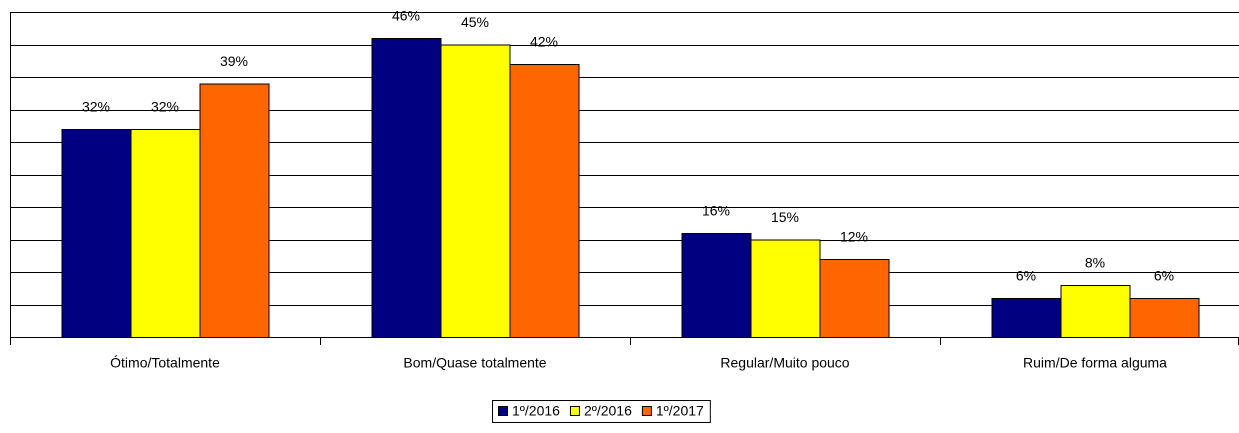 The width and height of the screenshot is (1239, 433). Describe the element at coordinates (716, 211) in the screenshot. I see `data-label: 16%` at that location.